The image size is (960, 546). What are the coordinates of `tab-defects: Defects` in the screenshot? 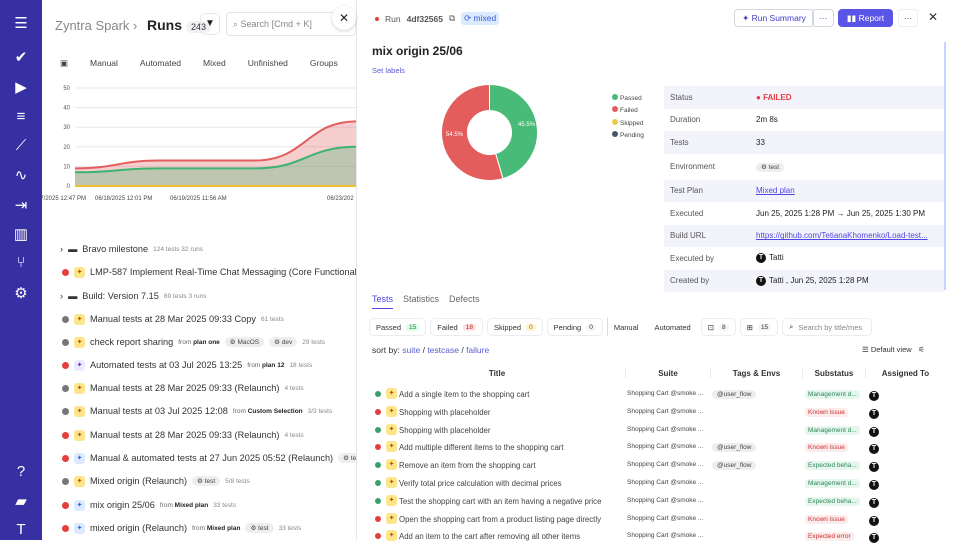 It's located at (464, 299).